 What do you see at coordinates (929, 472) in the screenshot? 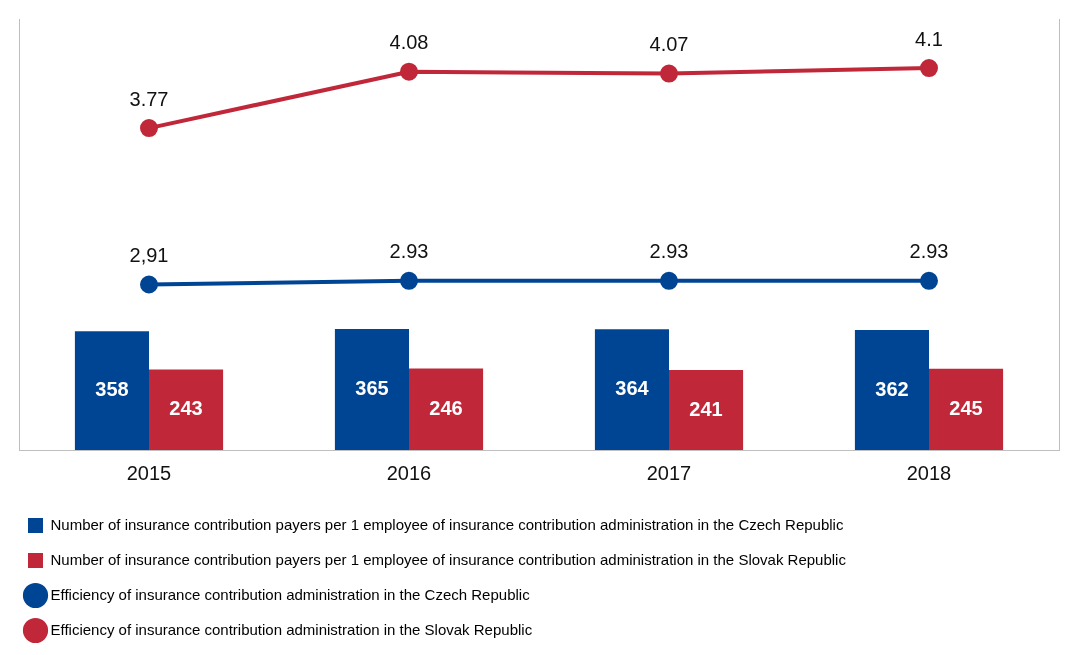
I see `x-tick-label: 2018` at bounding box center [929, 472].